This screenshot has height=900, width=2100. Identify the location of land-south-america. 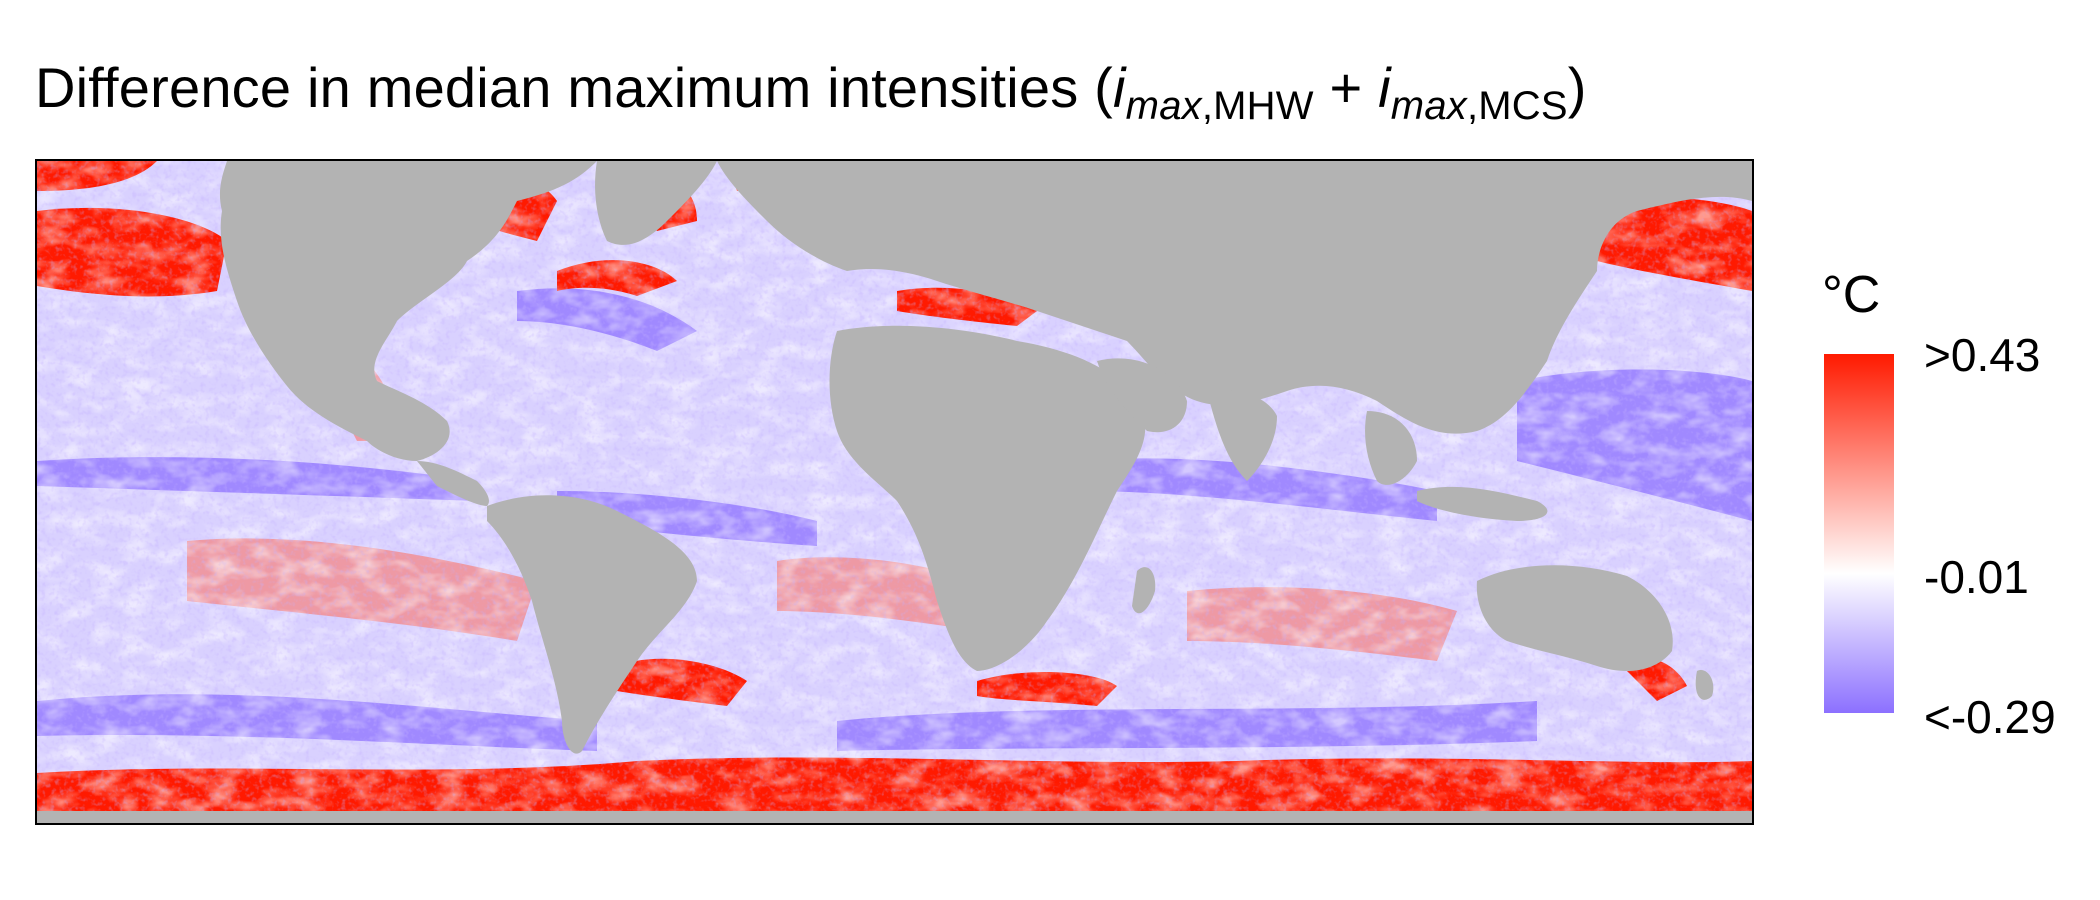
(592, 624).